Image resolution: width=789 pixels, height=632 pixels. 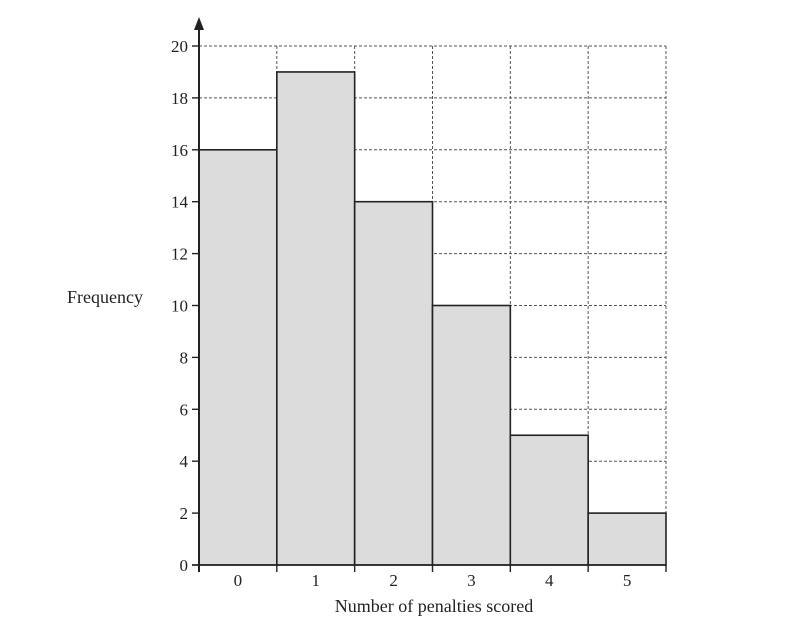 I want to click on y-tick-label: 6, so click(x=184, y=409).